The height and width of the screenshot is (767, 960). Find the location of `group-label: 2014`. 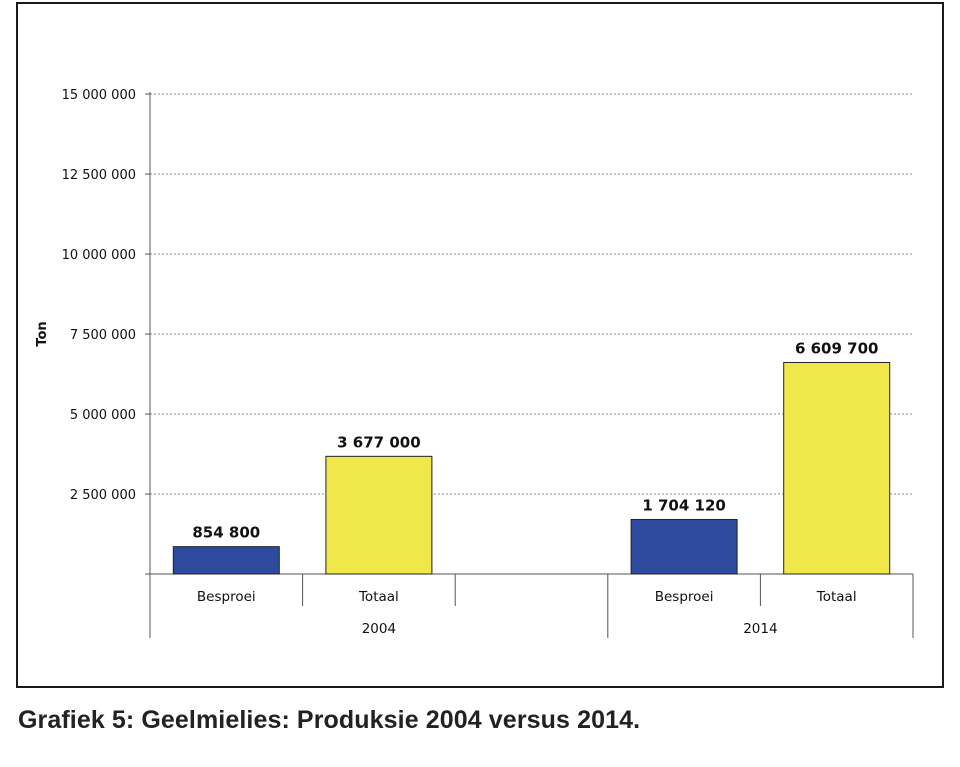

group-label: 2014 is located at coordinates (760, 629).